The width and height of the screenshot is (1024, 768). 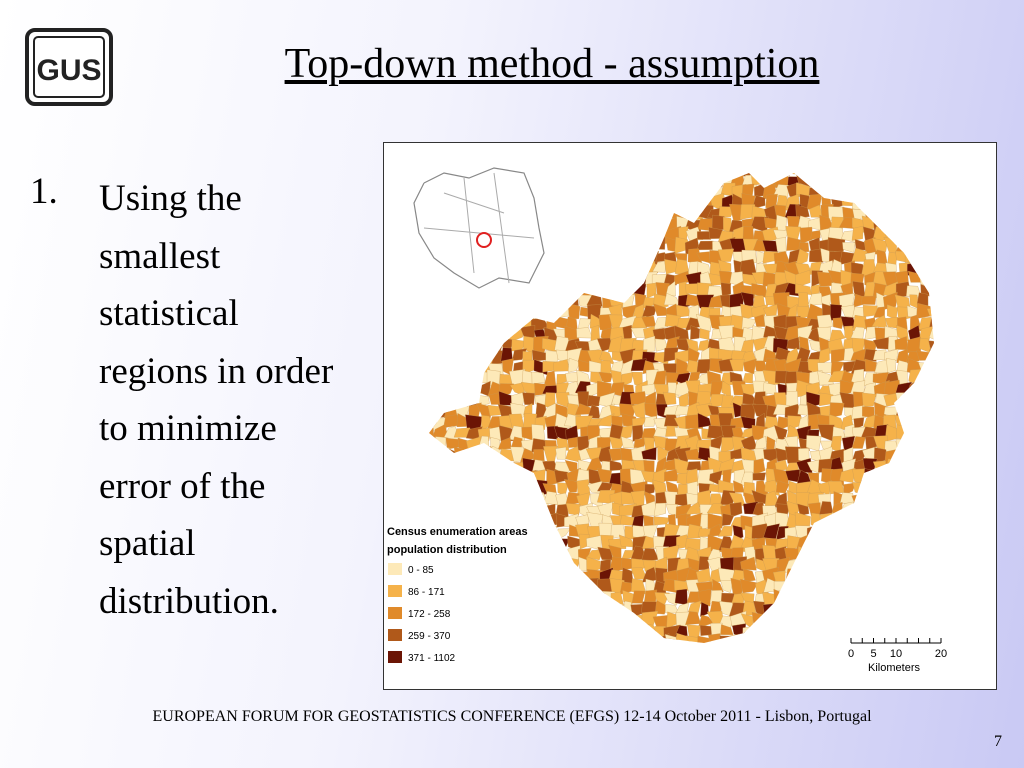 What do you see at coordinates (68, 70) in the screenshot?
I see `logo-text: GUS` at bounding box center [68, 70].